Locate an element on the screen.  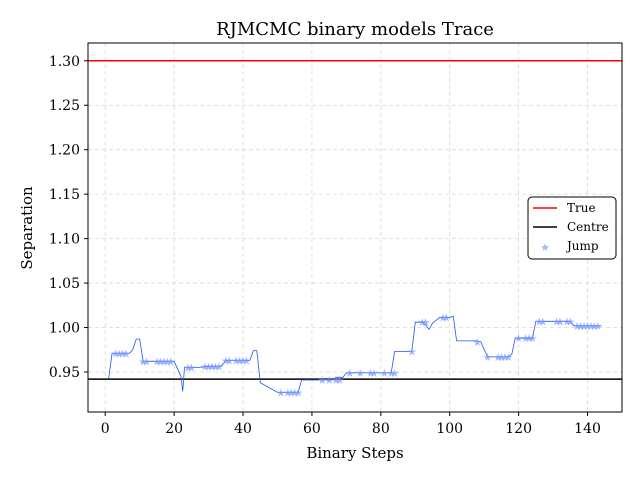
trace-line is located at coordinates (355, 354).